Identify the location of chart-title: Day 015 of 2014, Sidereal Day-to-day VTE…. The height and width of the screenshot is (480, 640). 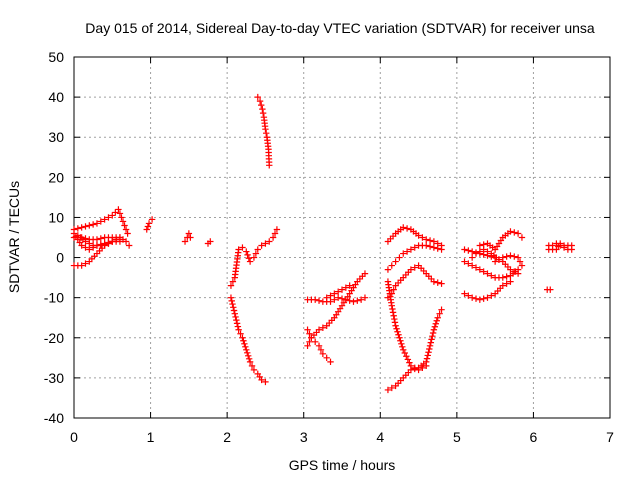
(340, 28).